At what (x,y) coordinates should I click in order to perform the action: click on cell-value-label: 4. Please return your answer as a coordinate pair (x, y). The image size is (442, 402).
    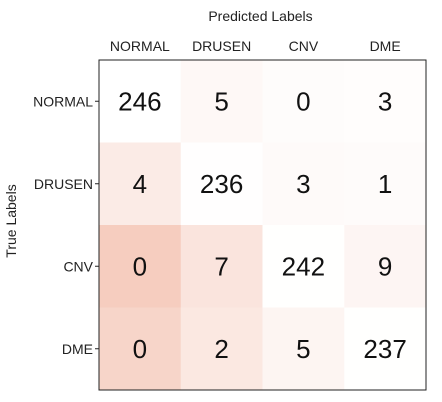
    Looking at the image, I should click on (140, 184).